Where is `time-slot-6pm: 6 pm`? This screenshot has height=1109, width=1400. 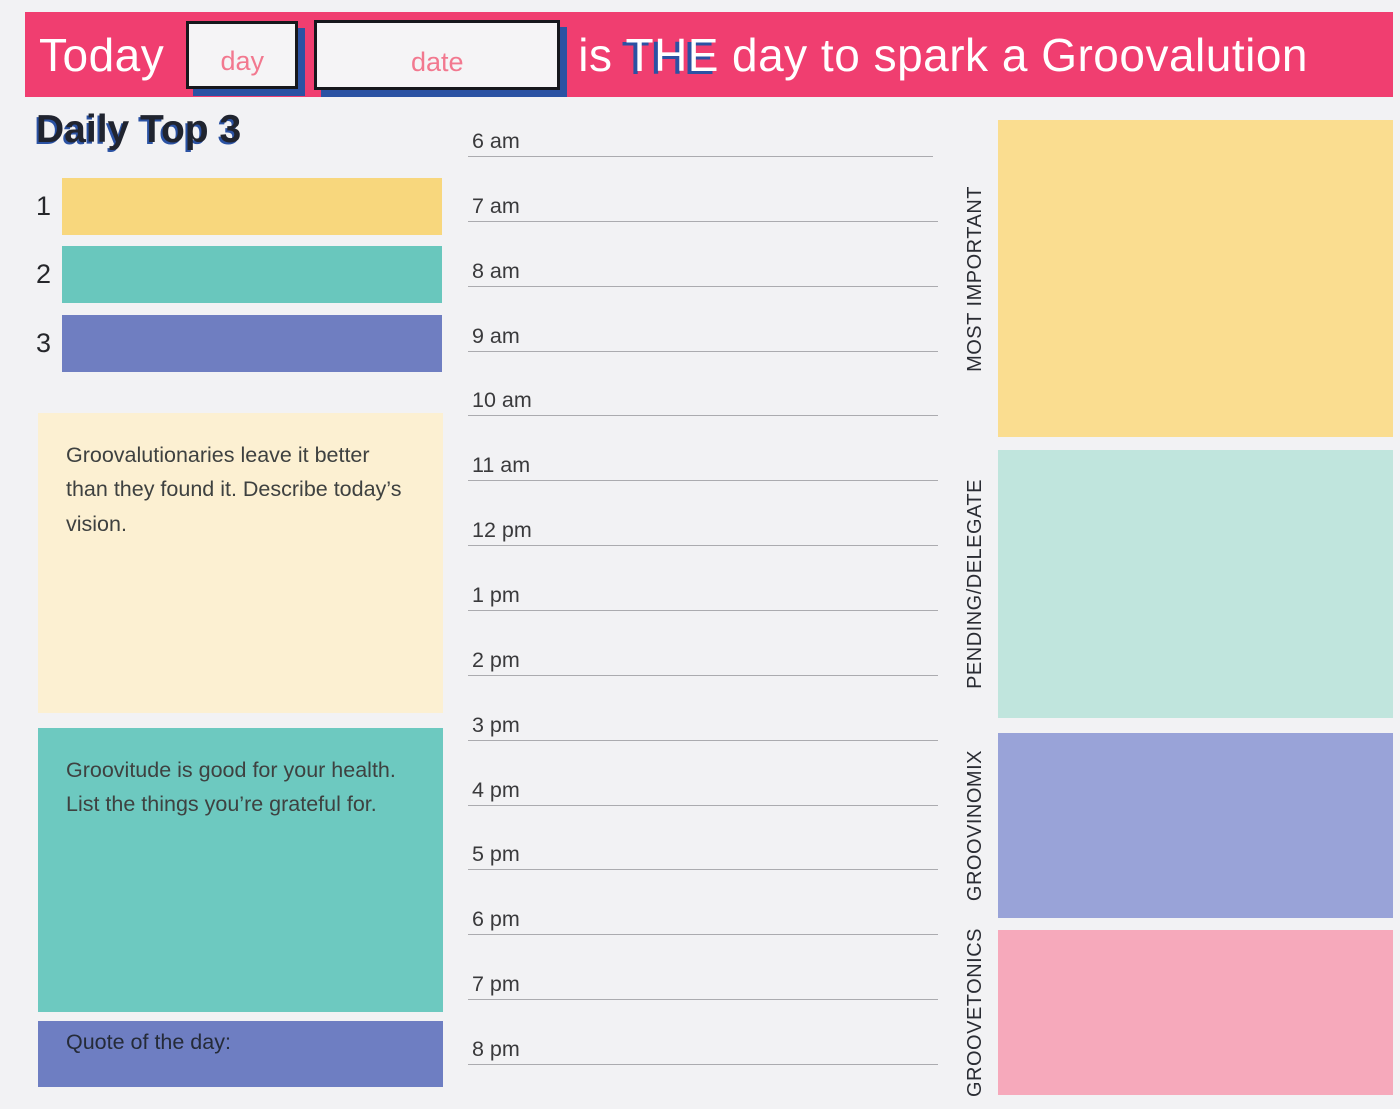 time-slot-6pm: 6 pm is located at coordinates (703, 919).